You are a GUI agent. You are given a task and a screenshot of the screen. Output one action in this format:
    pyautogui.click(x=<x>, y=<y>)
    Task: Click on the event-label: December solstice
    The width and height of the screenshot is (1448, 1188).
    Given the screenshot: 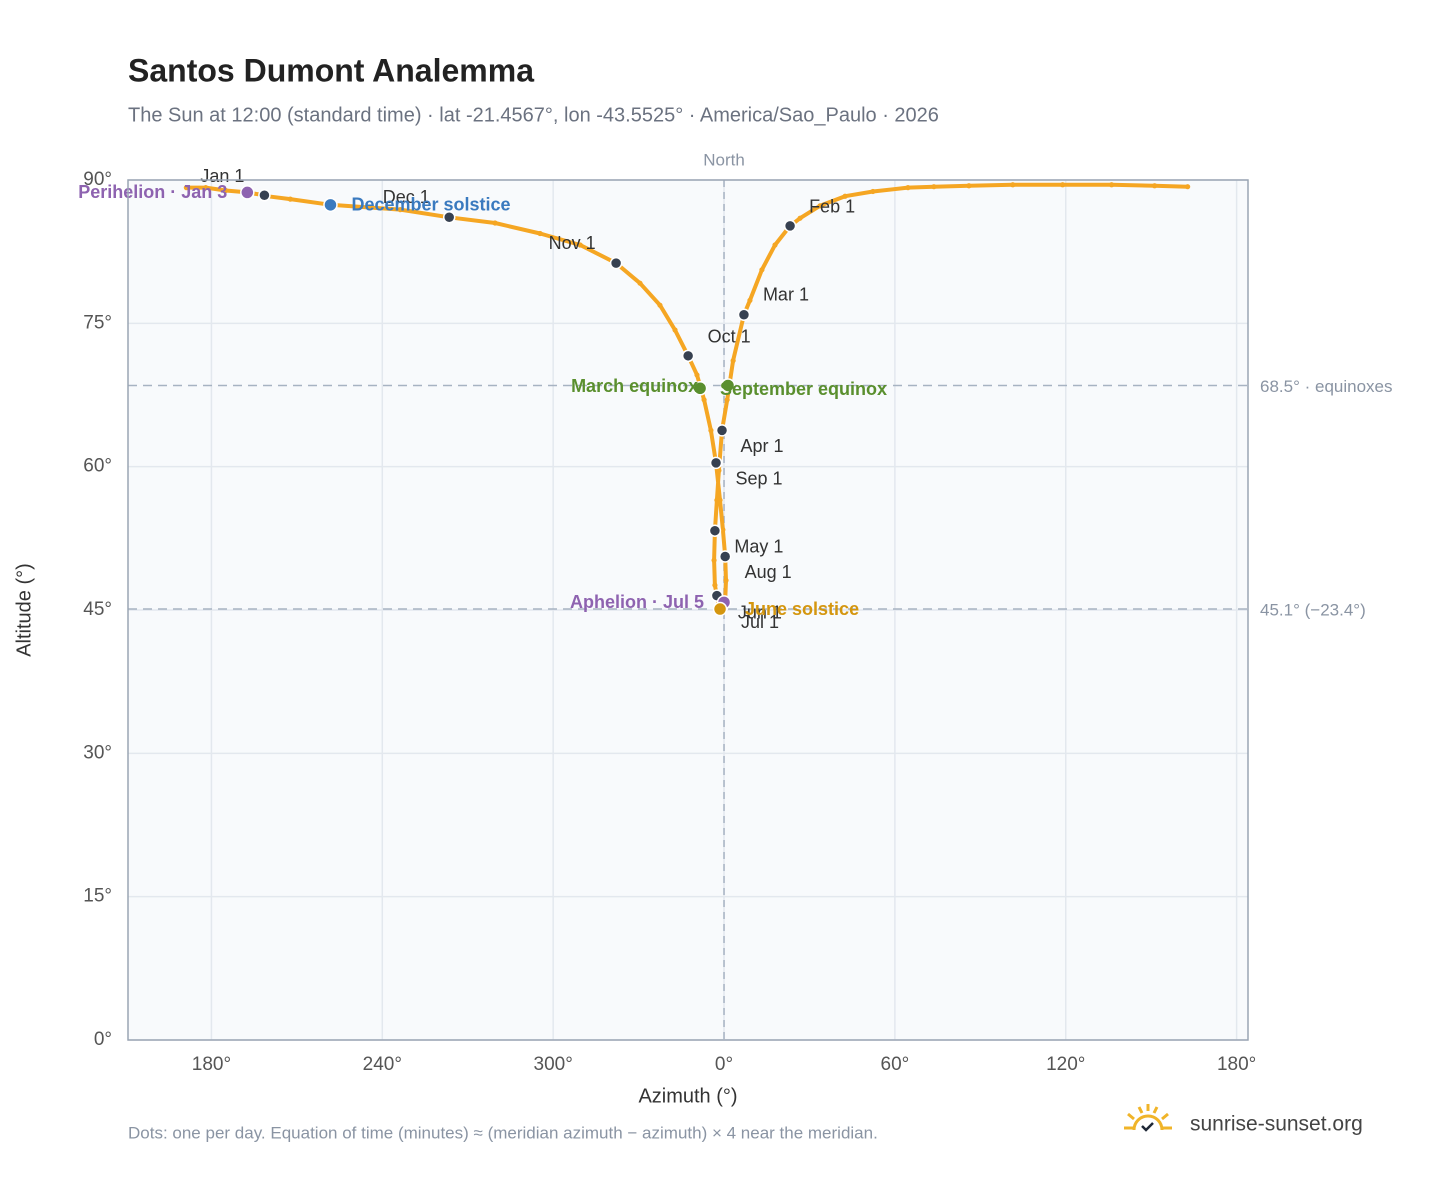 What is the action you would take?
    pyautogui.click(x=430, y=205)
    